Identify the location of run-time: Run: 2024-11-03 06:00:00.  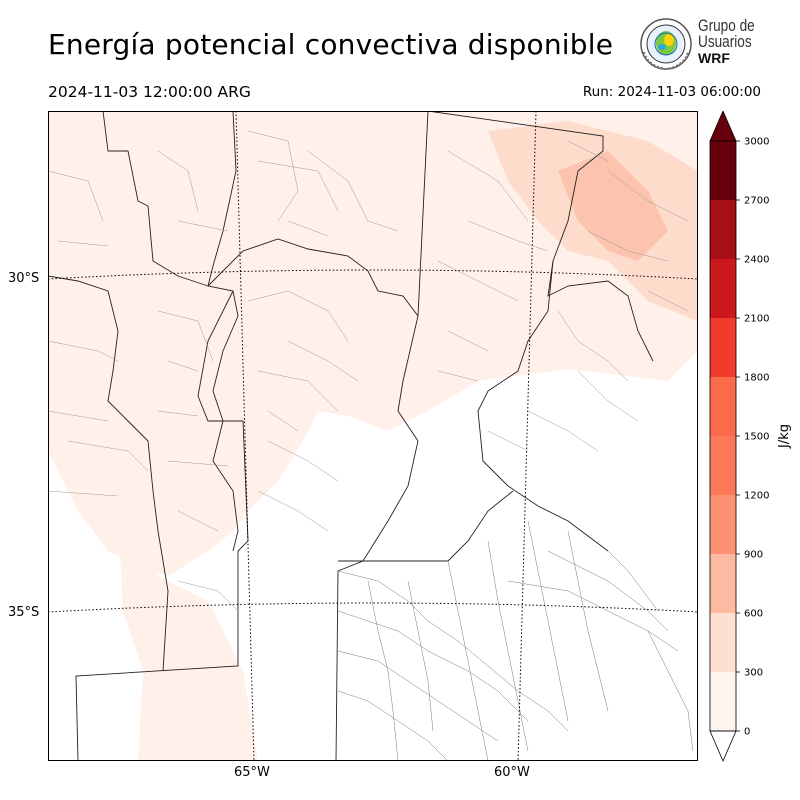
(671, 92).